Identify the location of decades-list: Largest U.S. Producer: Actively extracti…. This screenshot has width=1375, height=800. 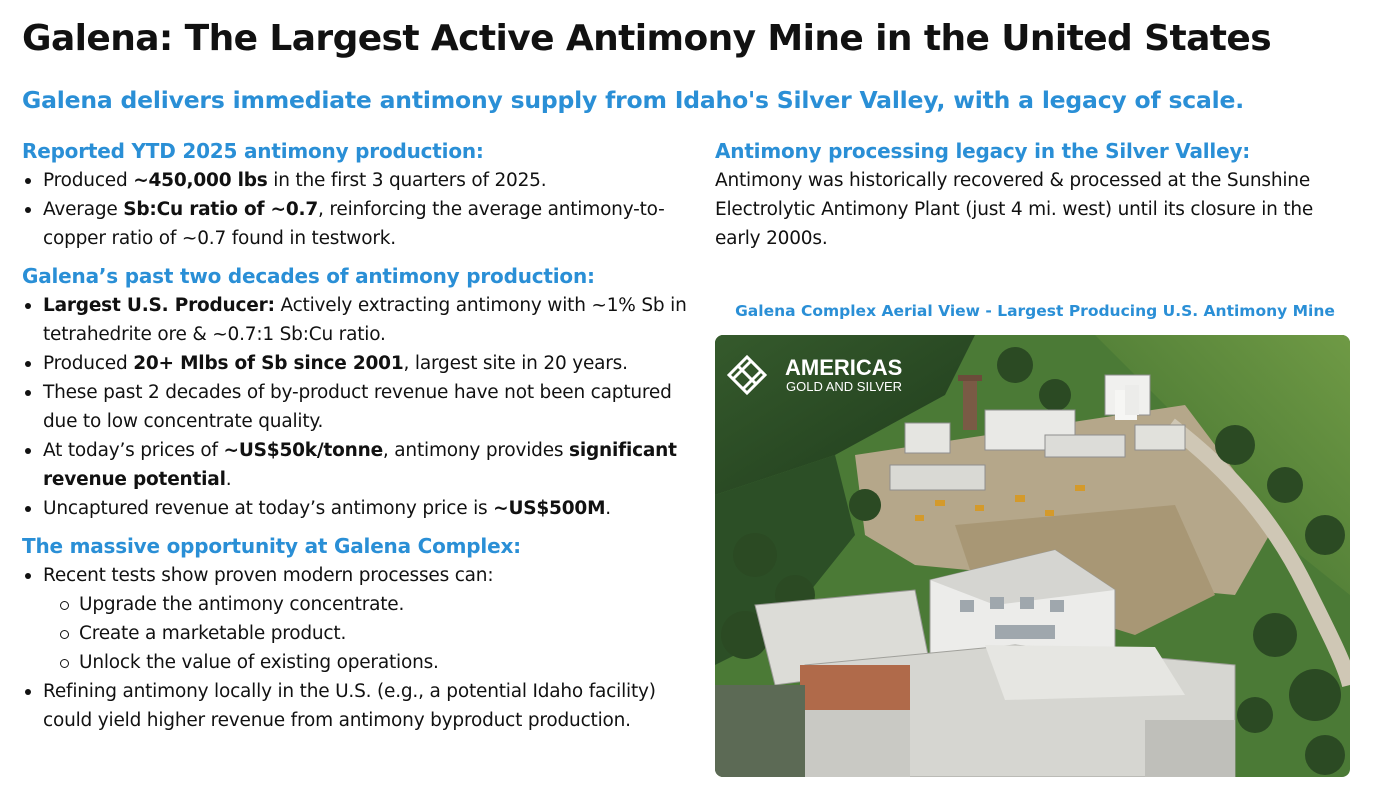
(362, 407).